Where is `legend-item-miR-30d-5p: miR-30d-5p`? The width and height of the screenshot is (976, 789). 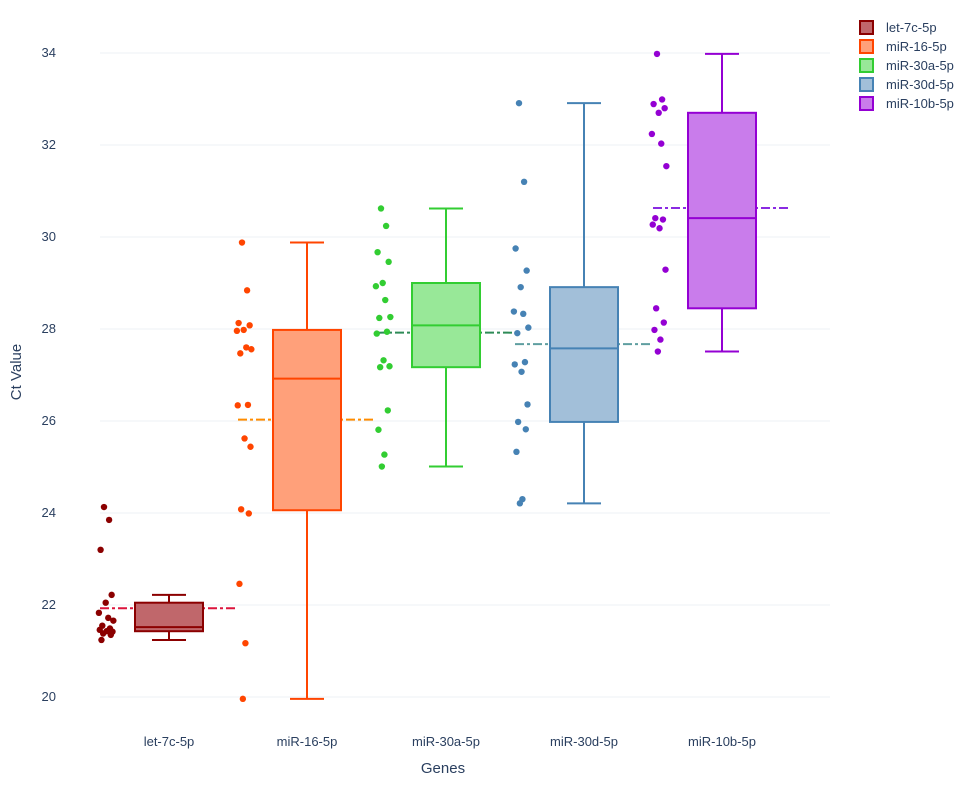 legend-item-miR-30d-5p: miR-30d-5p is located at coordinates (906, 84).